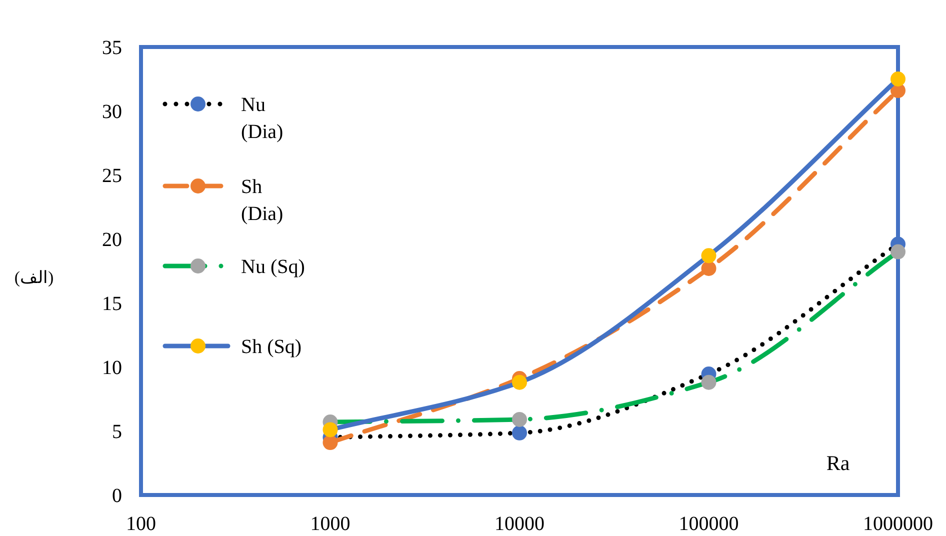 This screenshot has height=536, width=946. What do you see at coordinates (117, 496) in the screenshot?
I see `y-tick-label: 0` at bounding box center [117, 496].